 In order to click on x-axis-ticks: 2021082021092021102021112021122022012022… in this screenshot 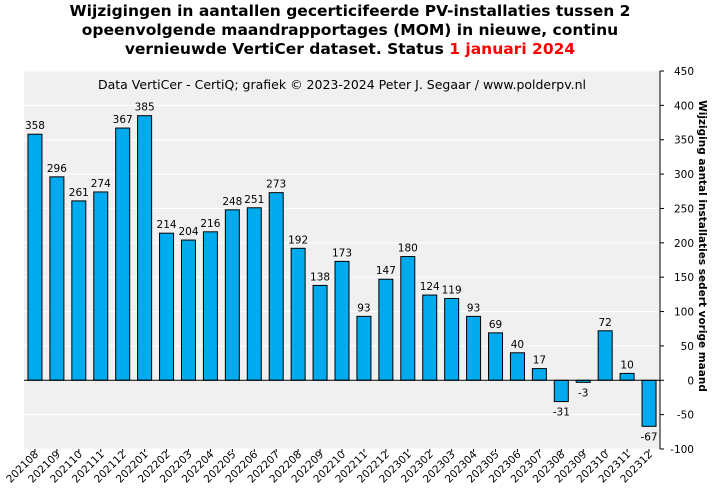, I will do `click(329, 466)`.